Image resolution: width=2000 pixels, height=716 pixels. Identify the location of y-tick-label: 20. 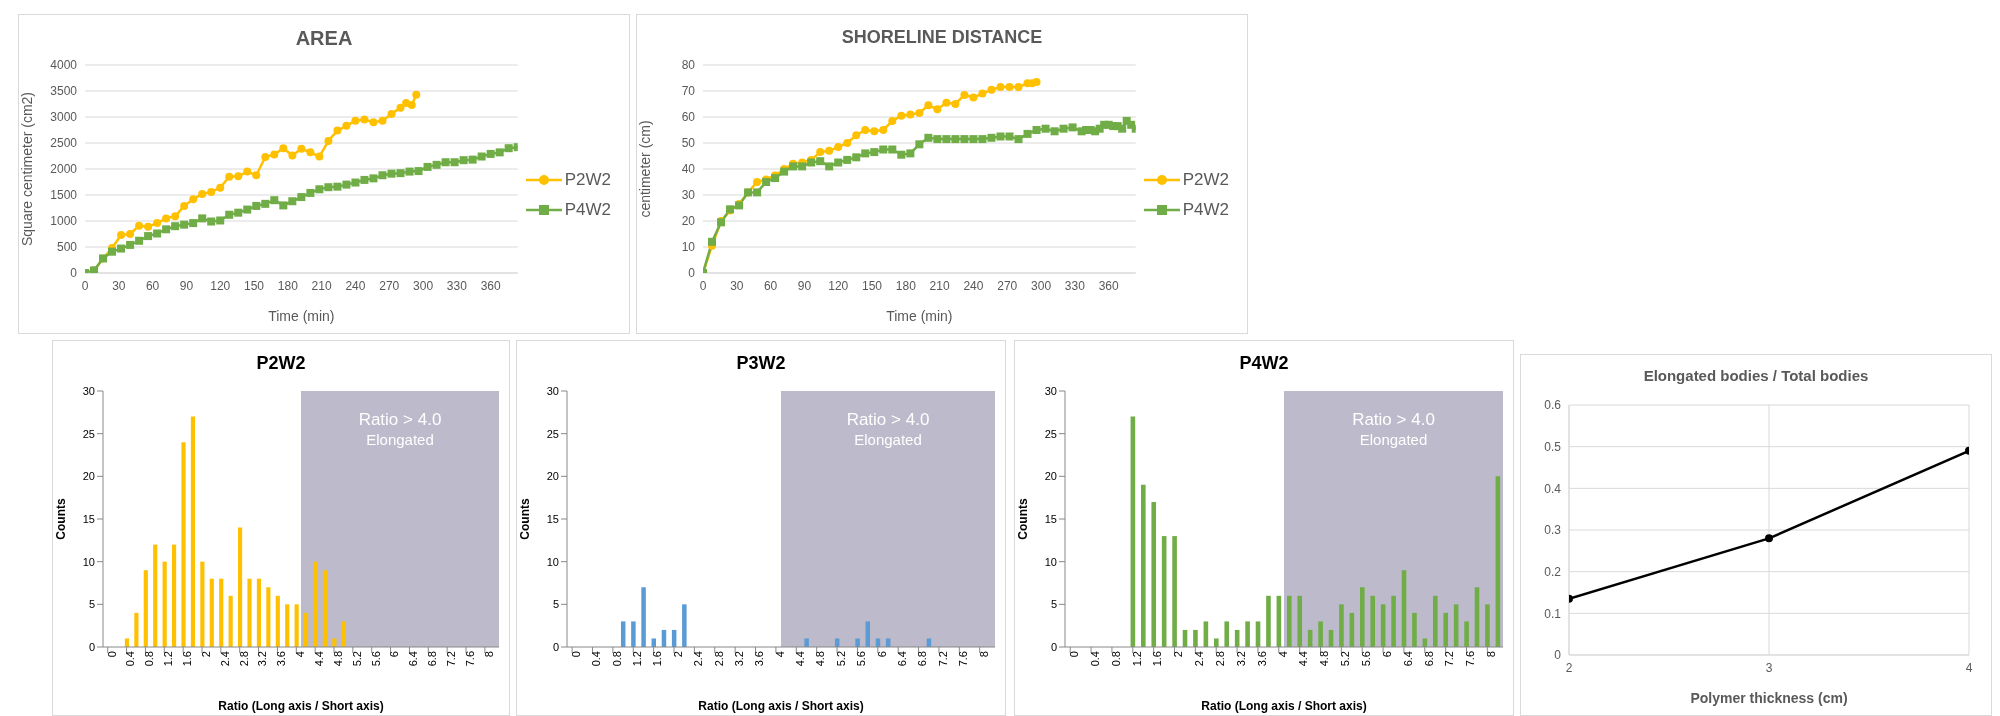
(1050, 476).